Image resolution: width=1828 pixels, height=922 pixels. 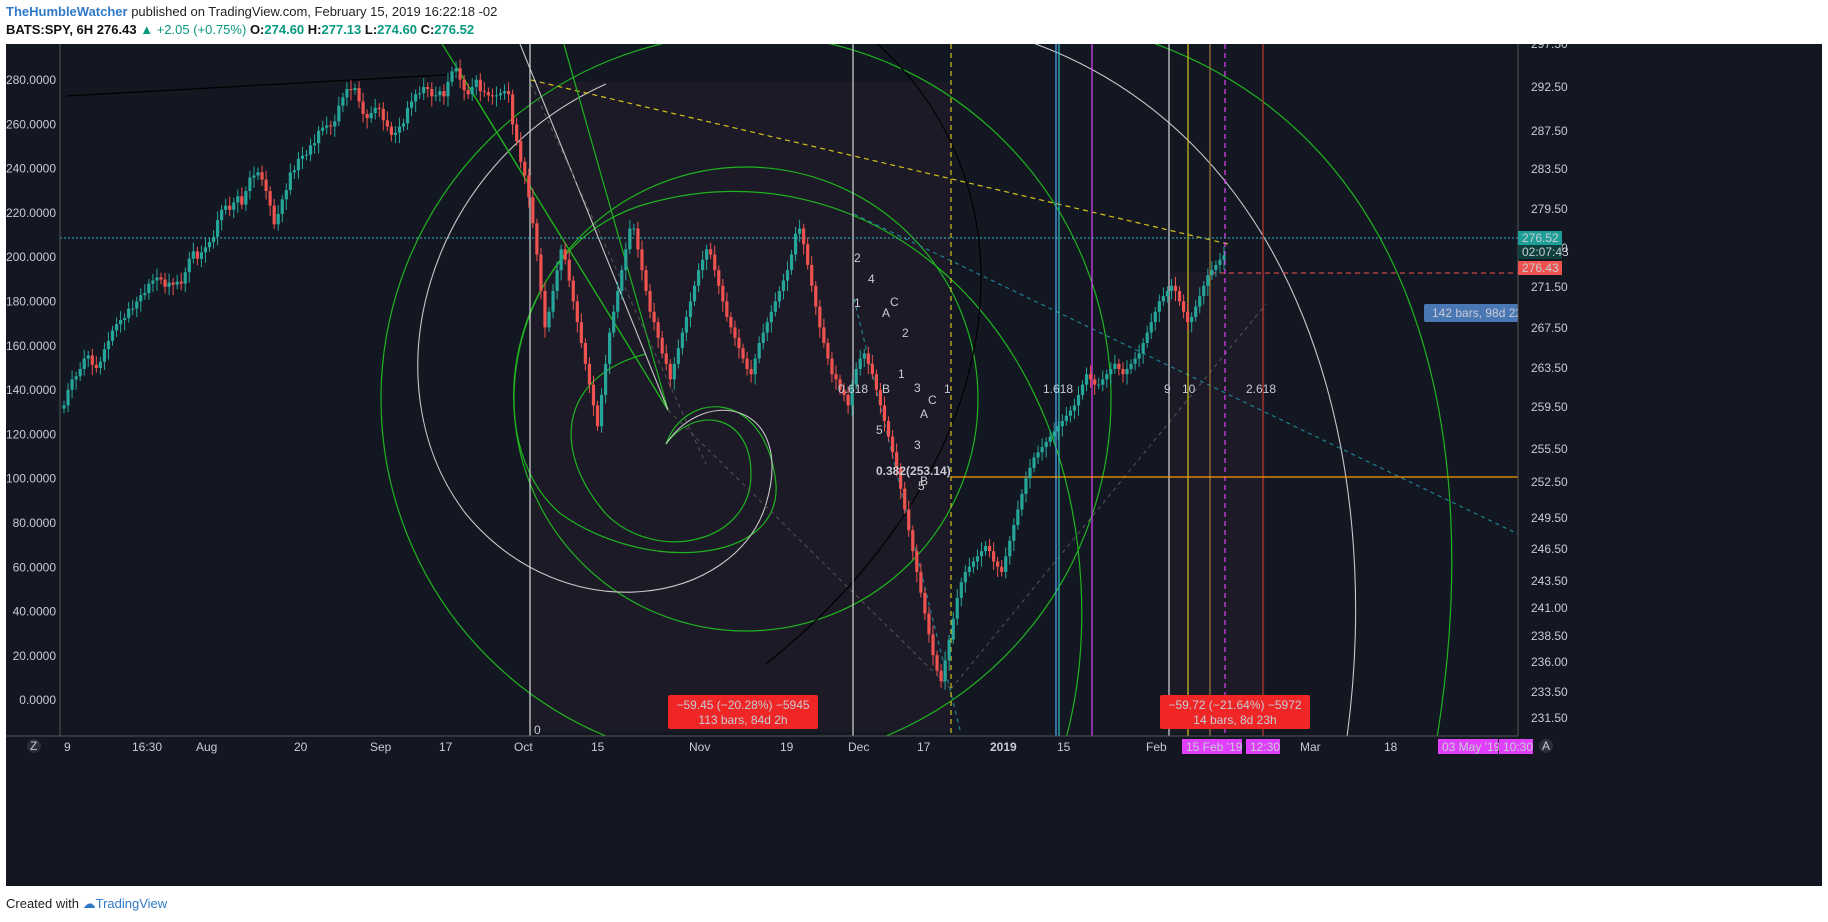 I want to click on wave-label-0: 2, so click(x=857, y=258).